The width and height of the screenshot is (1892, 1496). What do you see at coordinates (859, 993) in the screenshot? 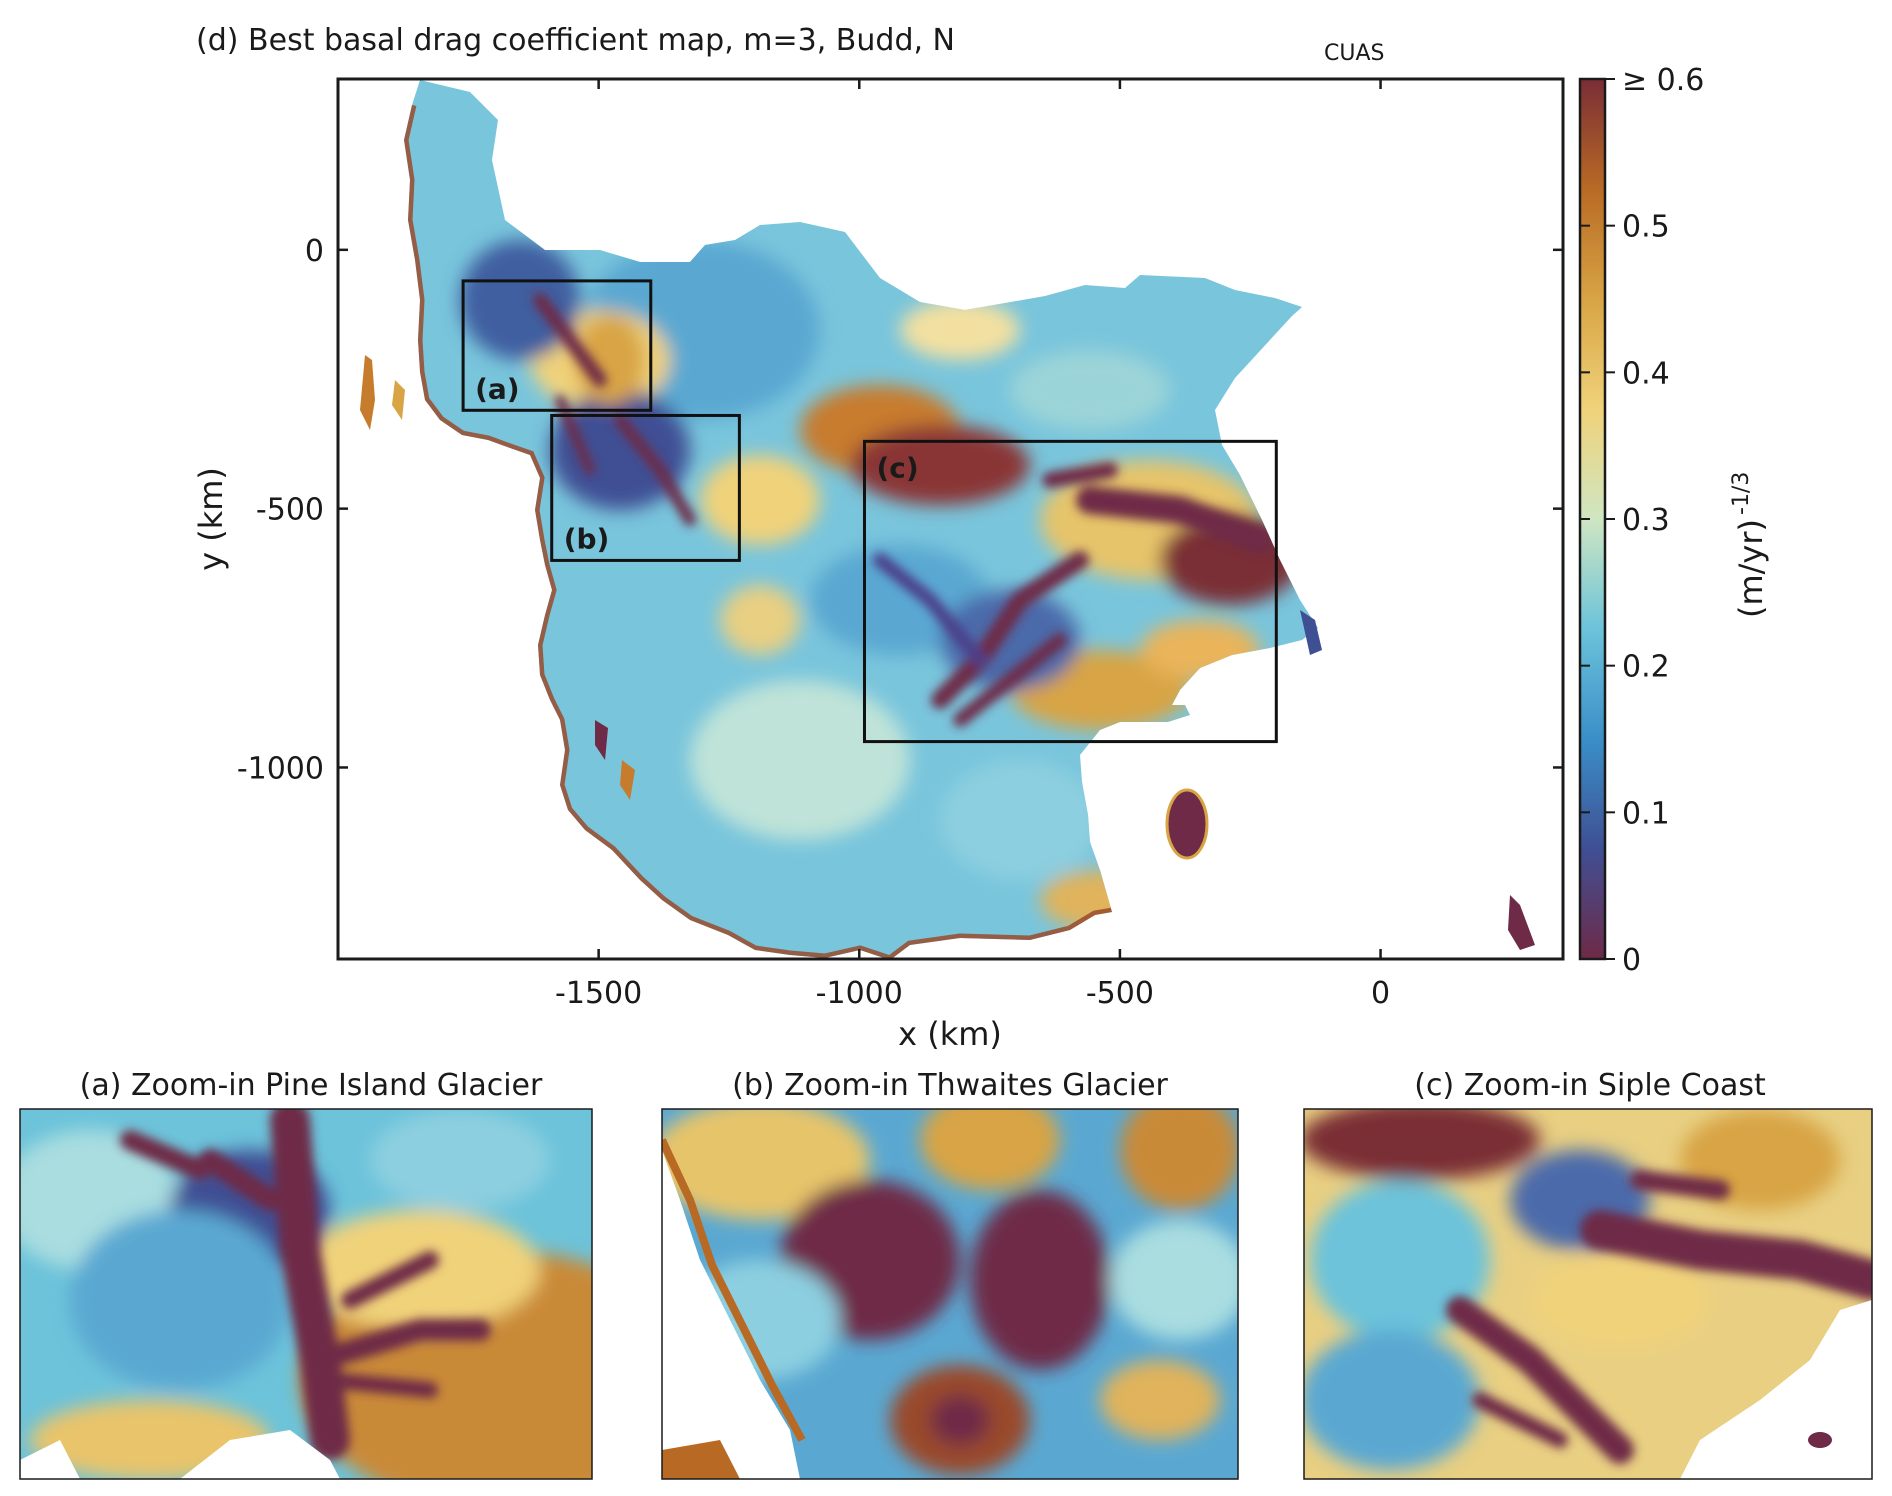
I see `x-tick-label: -1000` at bounding box center [859, 993].